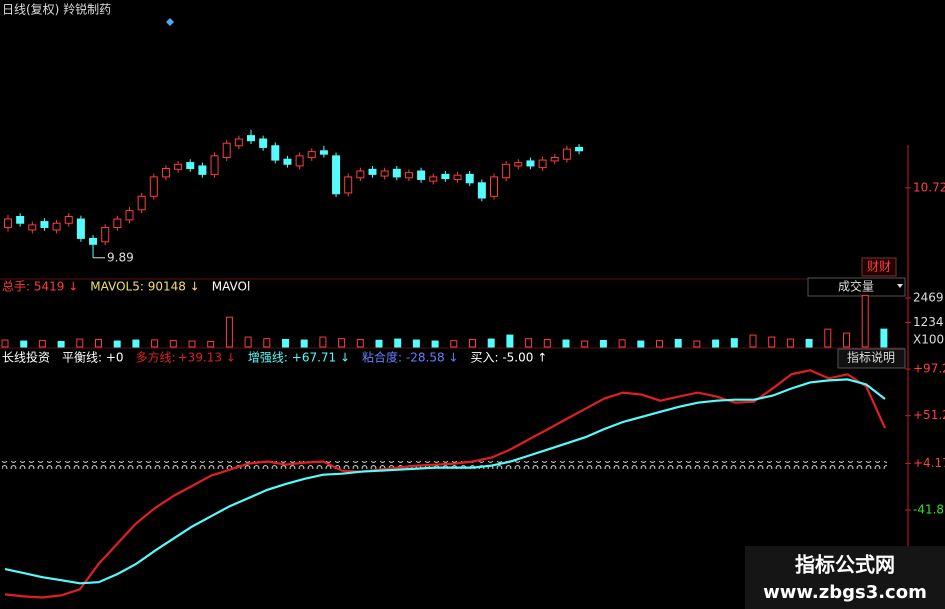 The image size is (945, 609). I want to click on legend-item: 增强线: +67.71 ↓, so click(299, 358).